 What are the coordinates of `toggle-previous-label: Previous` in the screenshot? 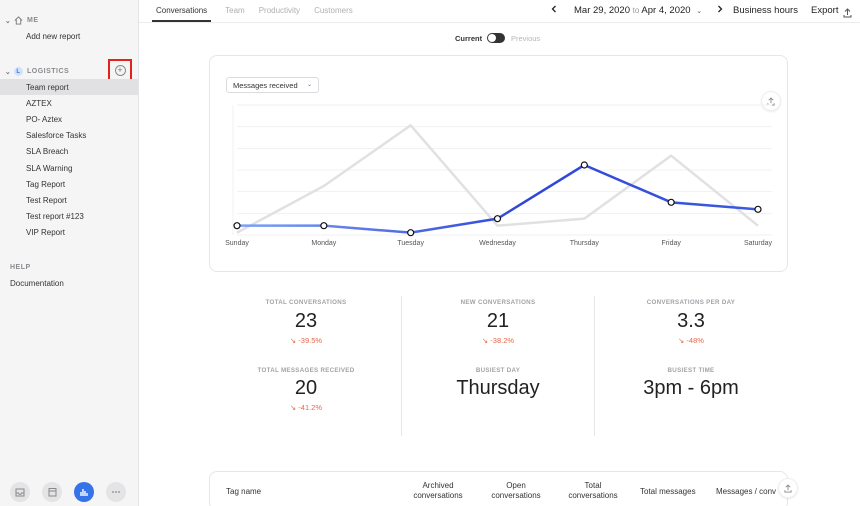 It's located at (526, 38).